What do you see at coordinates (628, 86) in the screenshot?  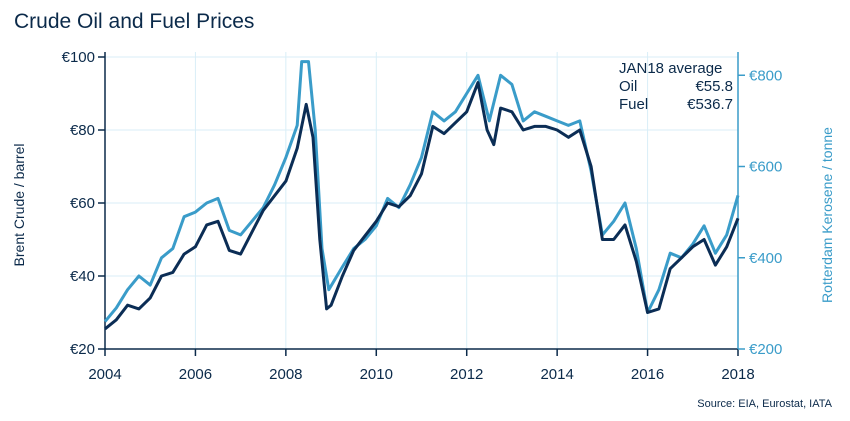 I see `annotation-oil-label: Oil` at bounding box center [628, 86].